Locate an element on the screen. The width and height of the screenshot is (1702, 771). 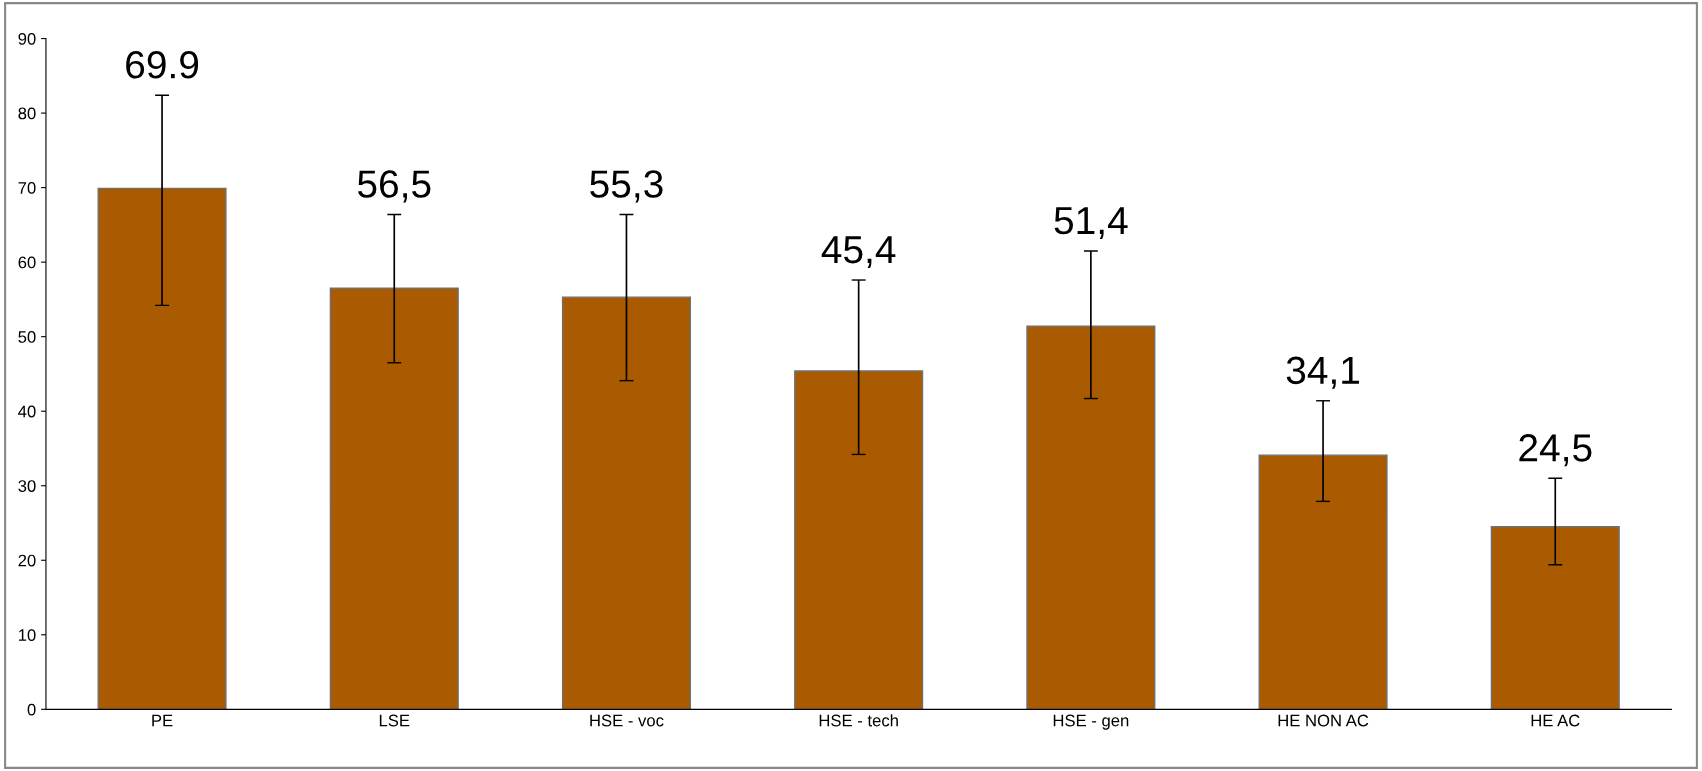
y-tick-label: 20 is located at coordinates (27, 560).